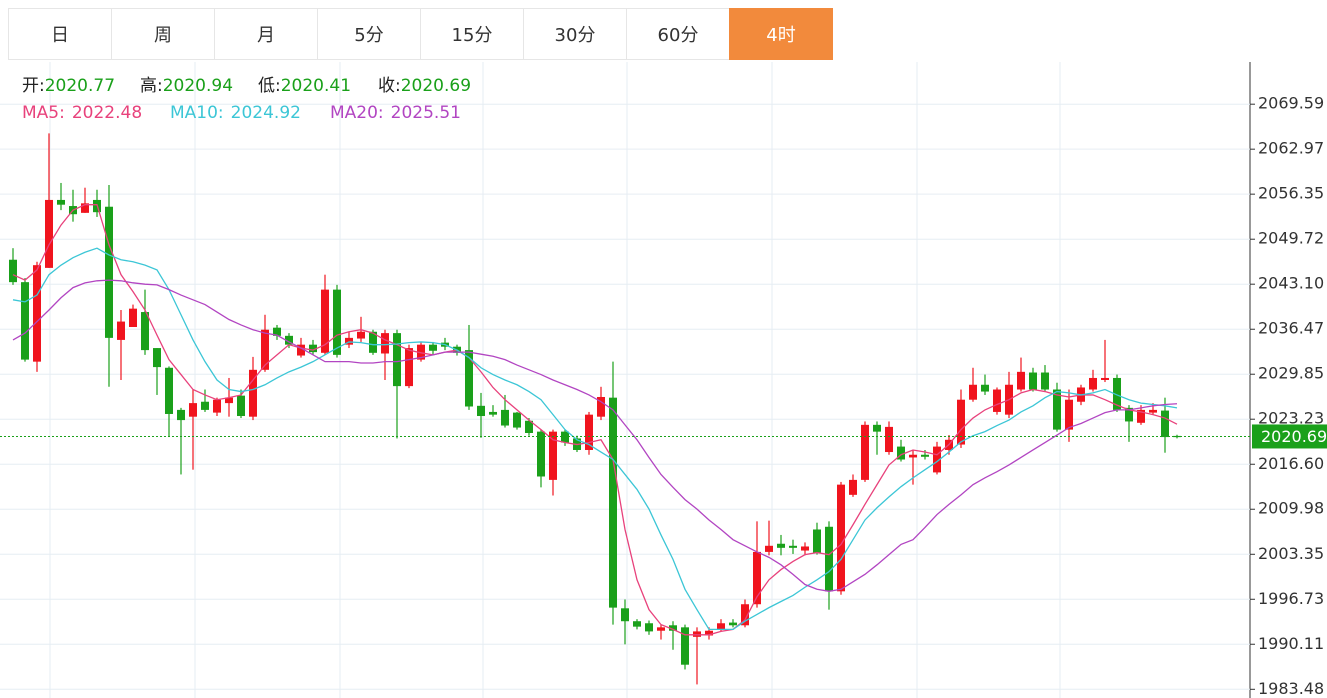  Describe the element at coordinates (1291, 283) in the screenshot. I see `y-tick-label: 2043.10` at that location.